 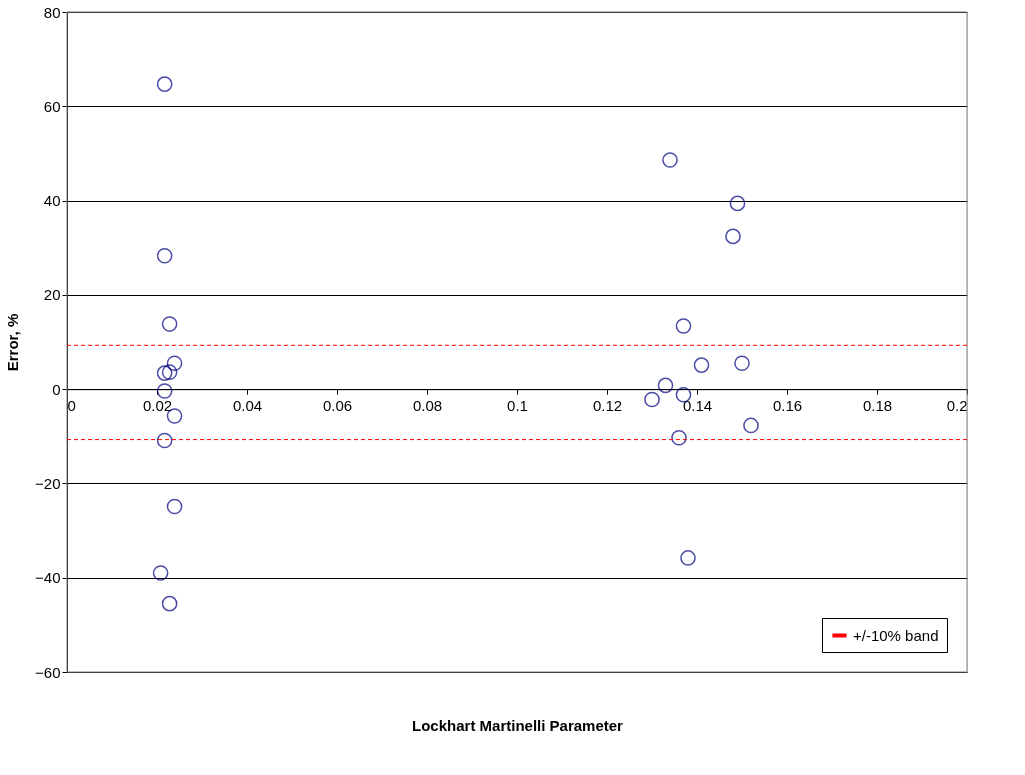 I want to click on x-tick-label: 0.06, so click(x=337, y=405).